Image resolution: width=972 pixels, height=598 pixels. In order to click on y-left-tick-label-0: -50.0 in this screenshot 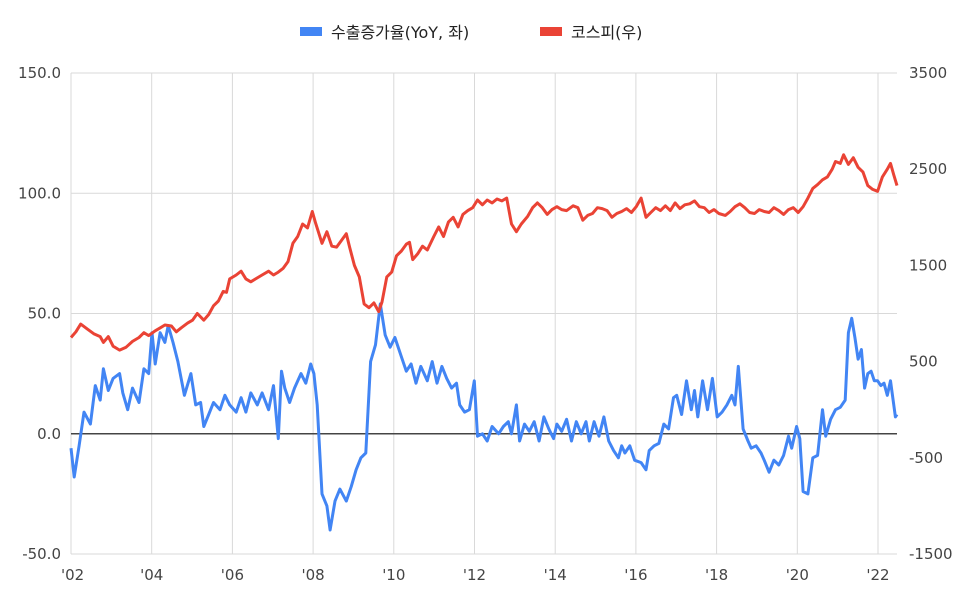, I will do `click(41, 554)`.